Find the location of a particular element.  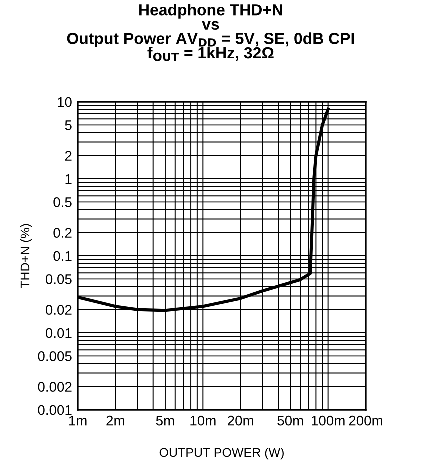

x-tick-label: 1m is located at coordinates (78, 421).